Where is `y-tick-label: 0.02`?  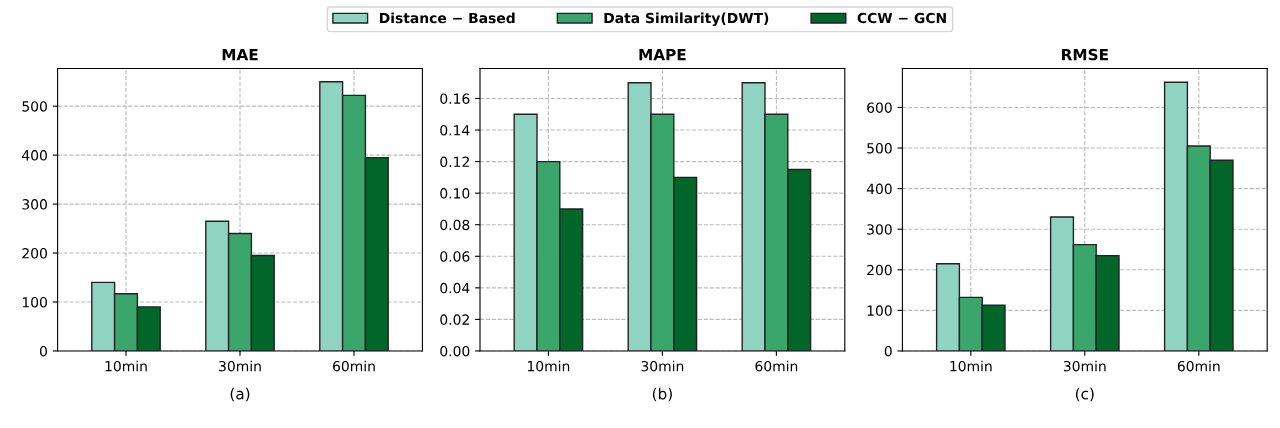
y-tick-label: 0.02 is located at coordinates (454, 319).